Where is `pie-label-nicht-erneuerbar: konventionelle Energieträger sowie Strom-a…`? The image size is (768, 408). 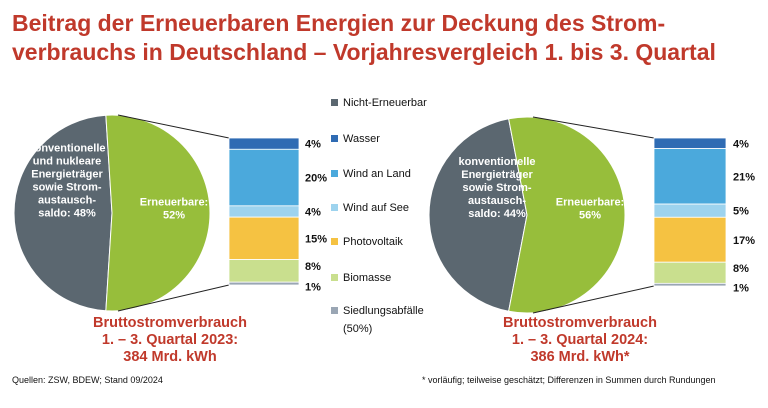
pie-label-nicht-erneuerbar: konventionelle Energieträger sowie Strom-a… is located at coordinates (496, 188).